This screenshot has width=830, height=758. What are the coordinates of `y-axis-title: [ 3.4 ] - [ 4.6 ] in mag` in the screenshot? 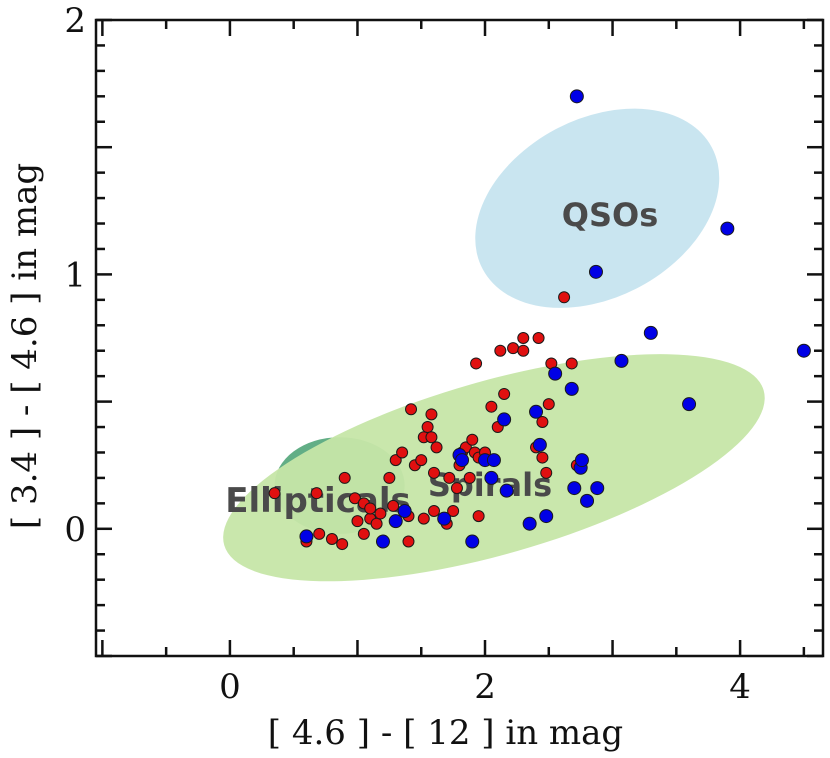 It's located at (25, 346).